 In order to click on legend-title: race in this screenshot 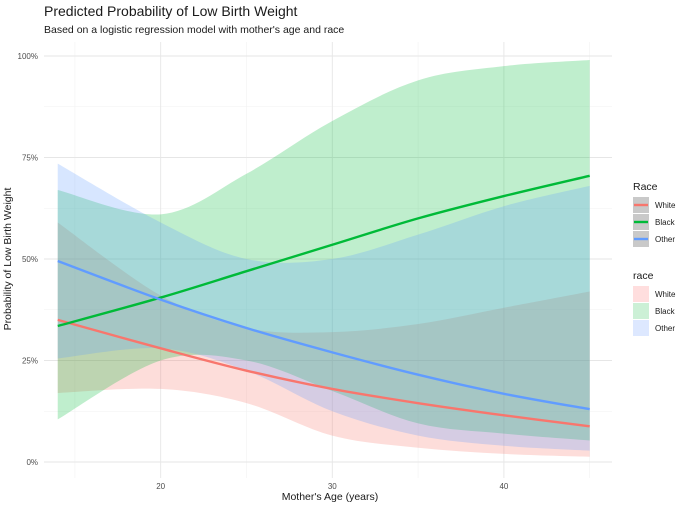, I will do `click(643, 276)`.